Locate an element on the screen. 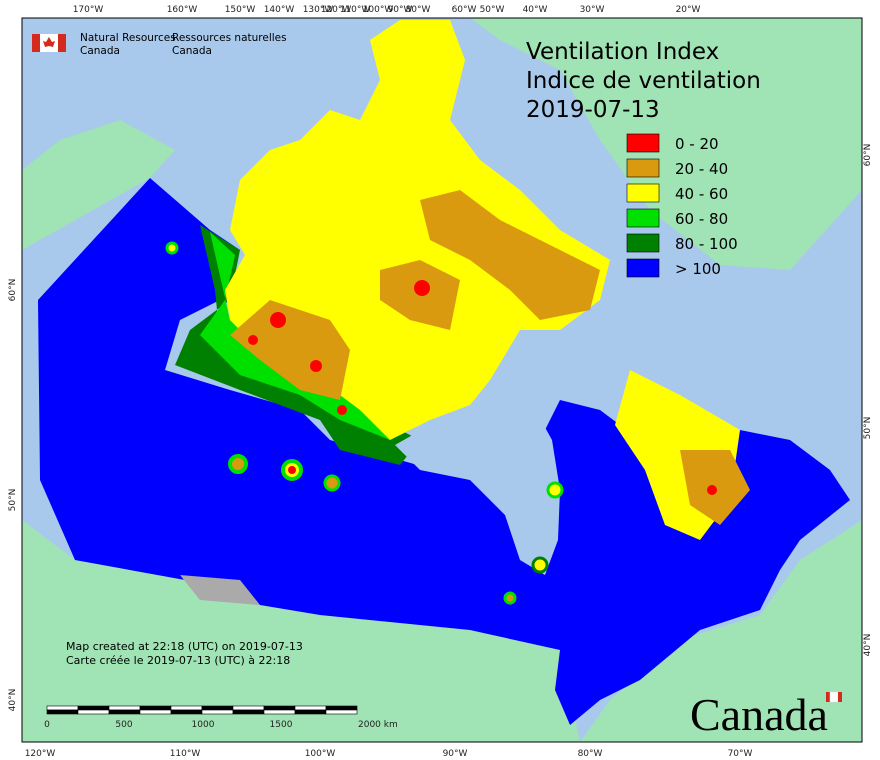 The height and width of the screenshot is (760, 880). greenland is located at coordinates (666, 144).